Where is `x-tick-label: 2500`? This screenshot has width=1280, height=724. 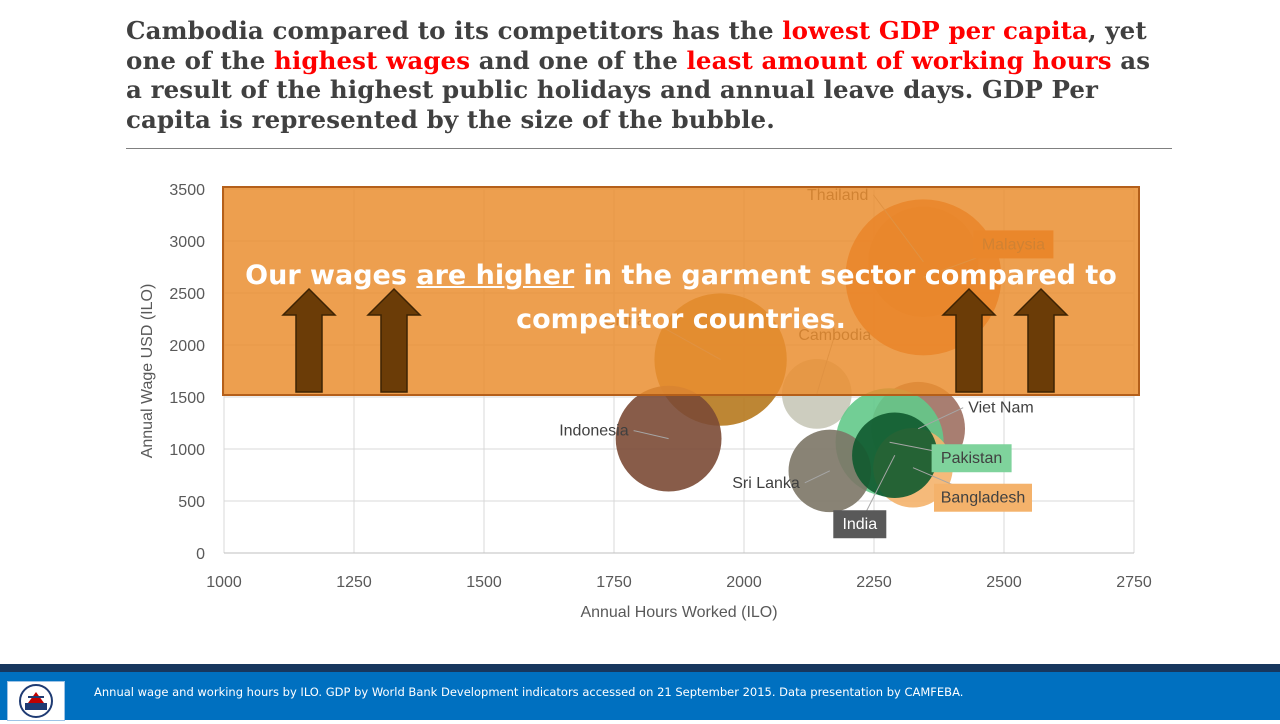 x-tick-label: 2500 is located at coordinates (1004, 582).